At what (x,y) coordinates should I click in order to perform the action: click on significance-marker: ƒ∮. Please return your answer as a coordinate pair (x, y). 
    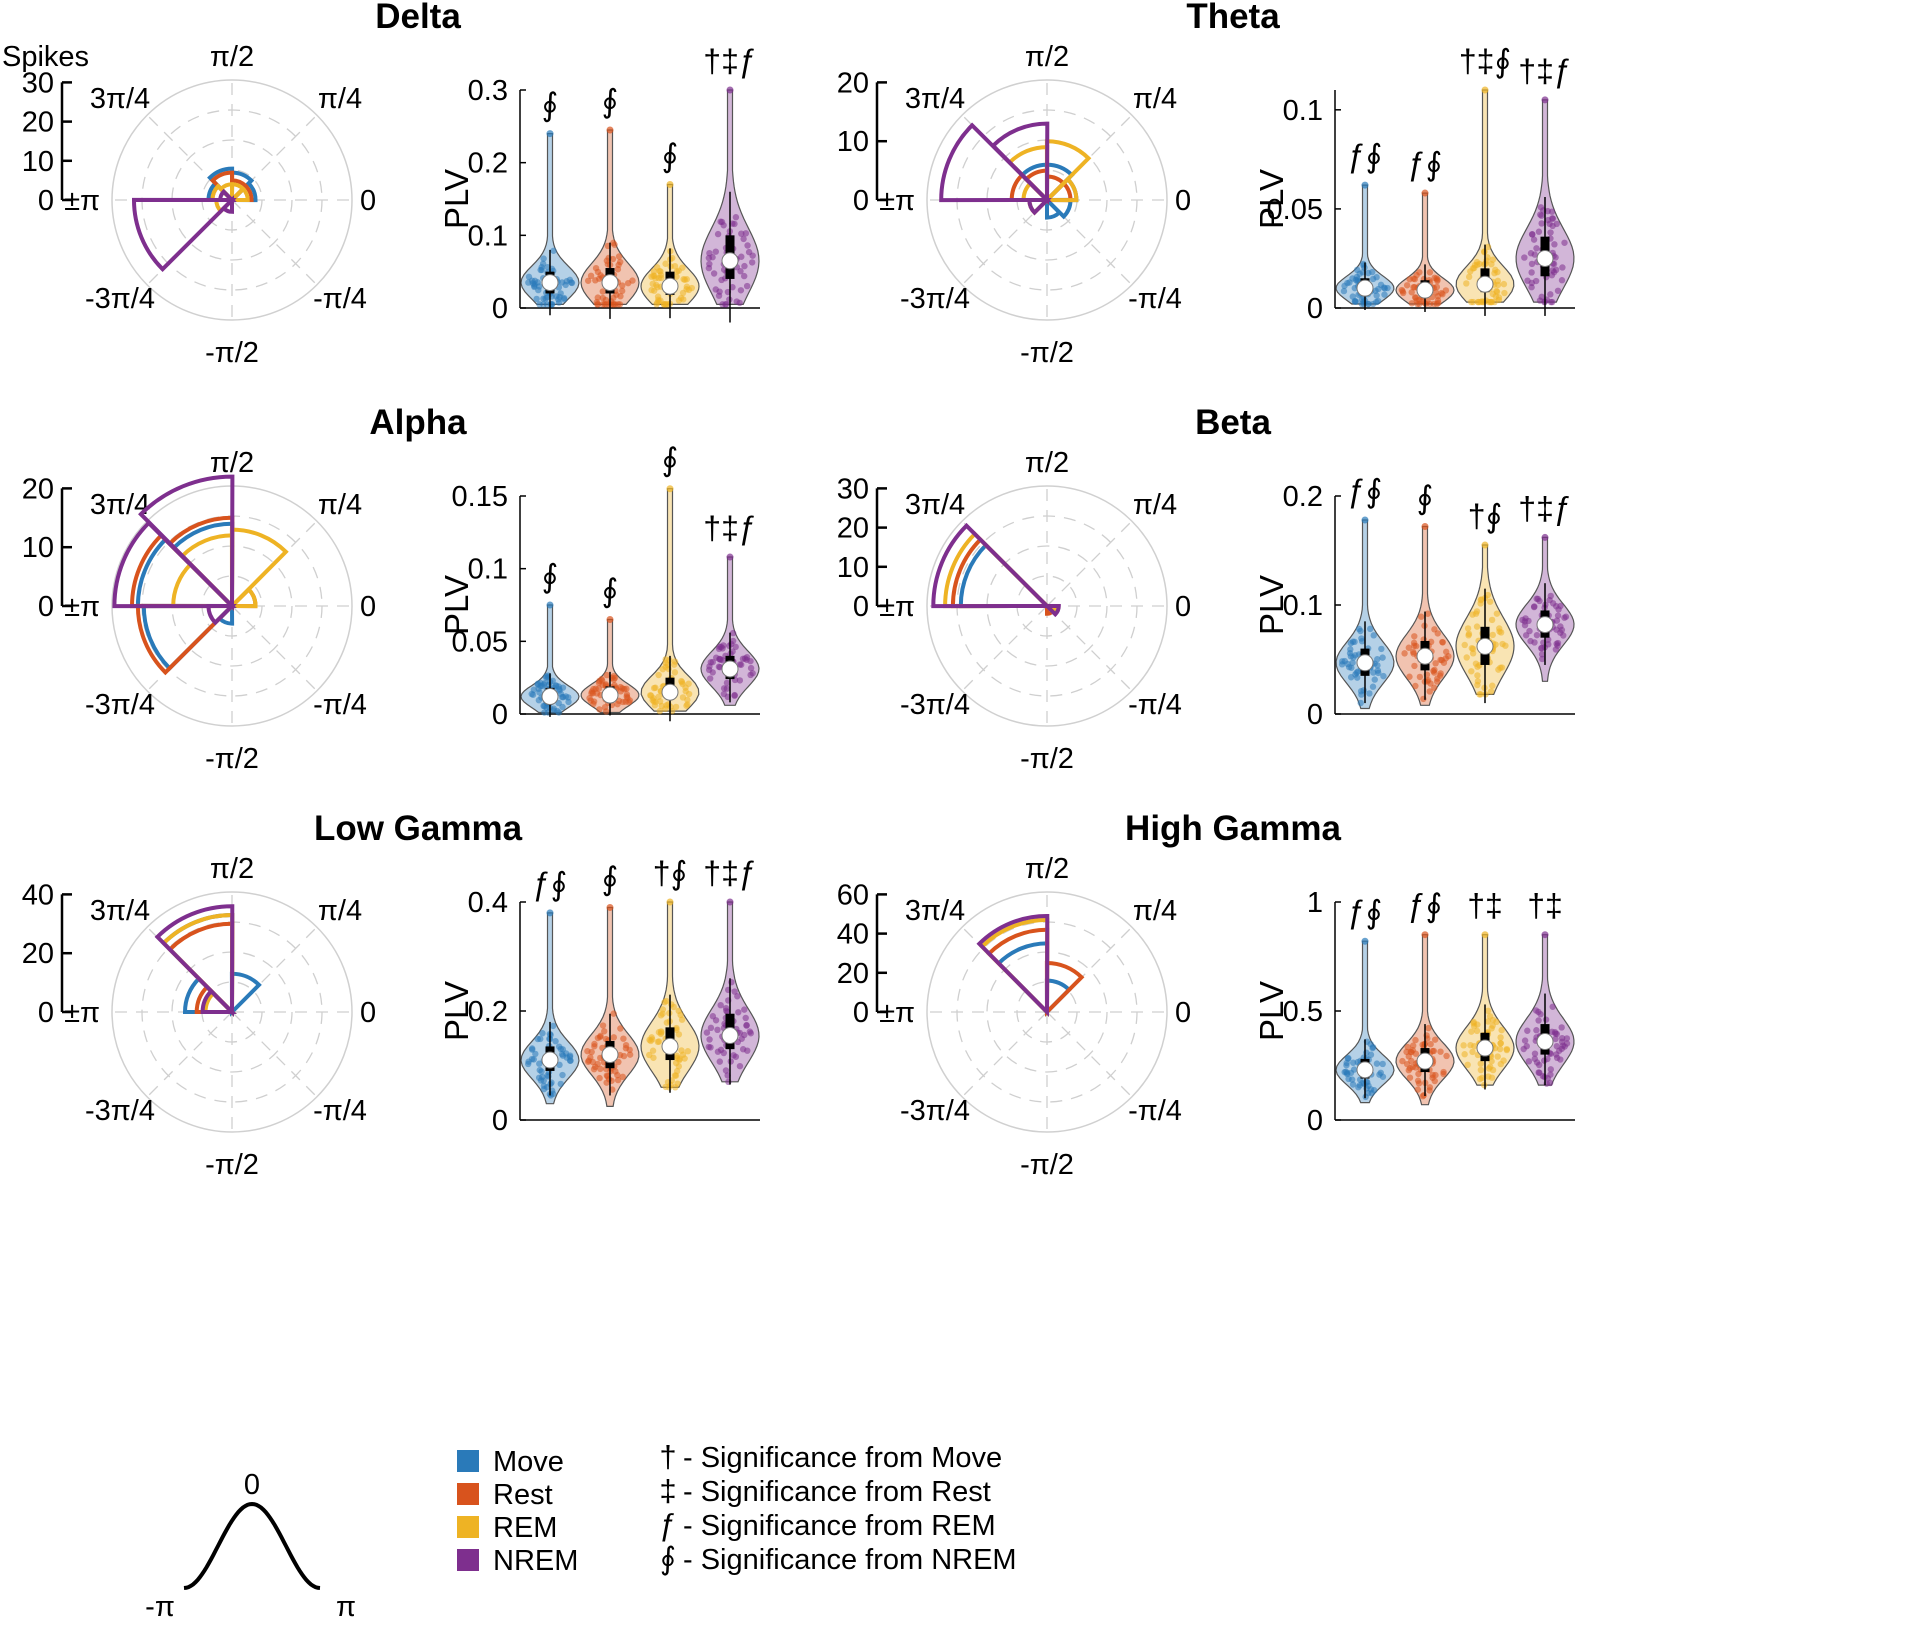
    Looking at the image, I should click on (1425, 164).